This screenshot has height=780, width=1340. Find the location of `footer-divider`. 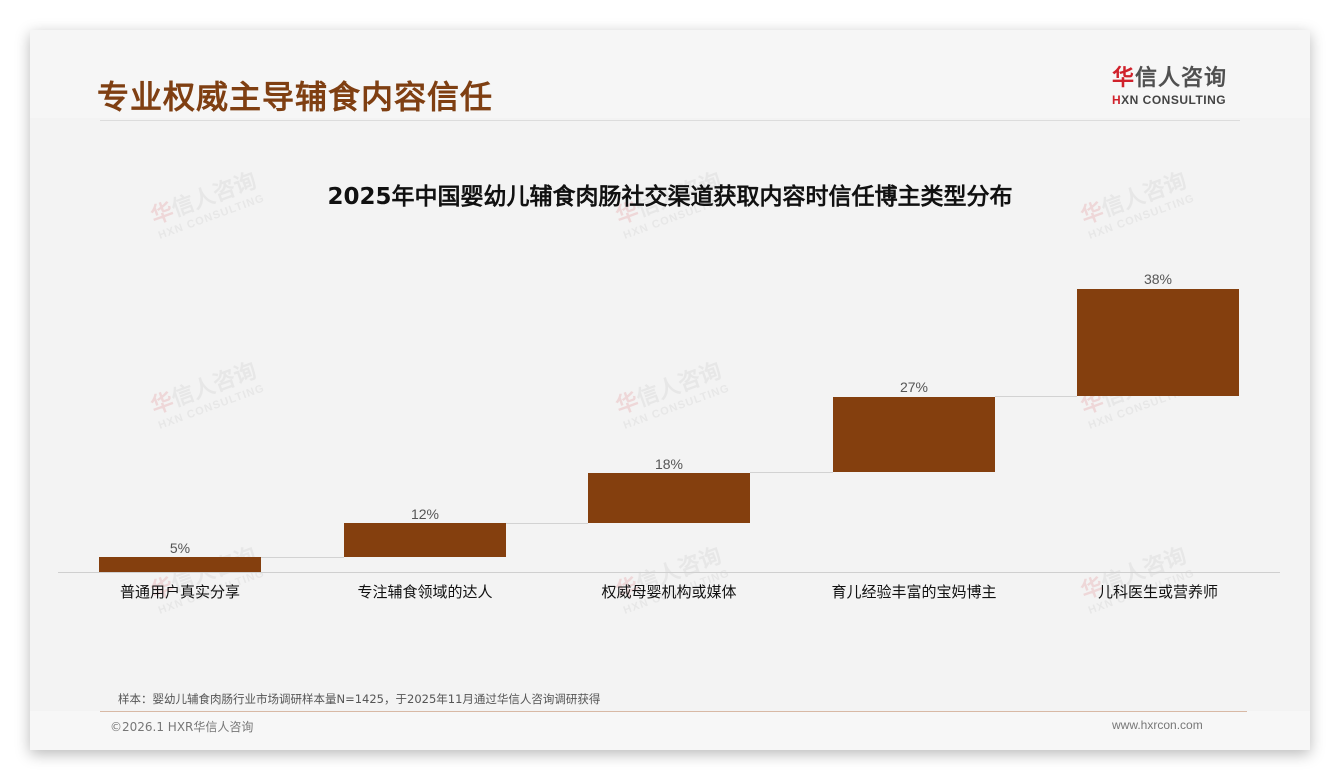

footer-divider is located at coordinates (673, 711).